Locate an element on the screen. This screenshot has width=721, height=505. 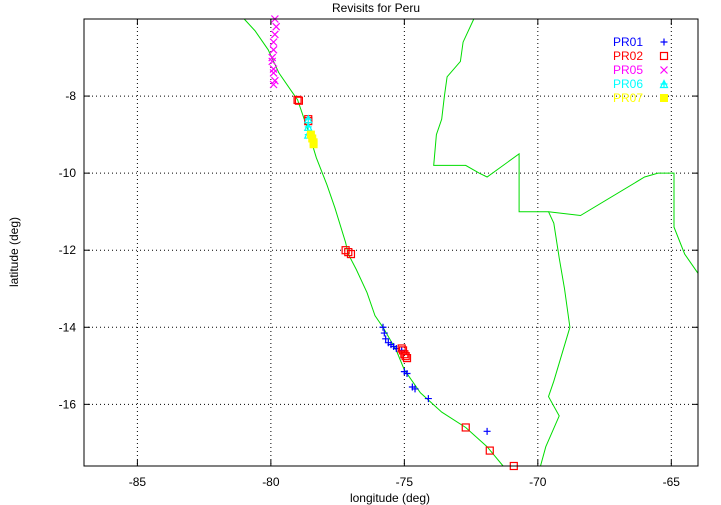
x-tick-label: -65 is located at coordinates (672, 482).